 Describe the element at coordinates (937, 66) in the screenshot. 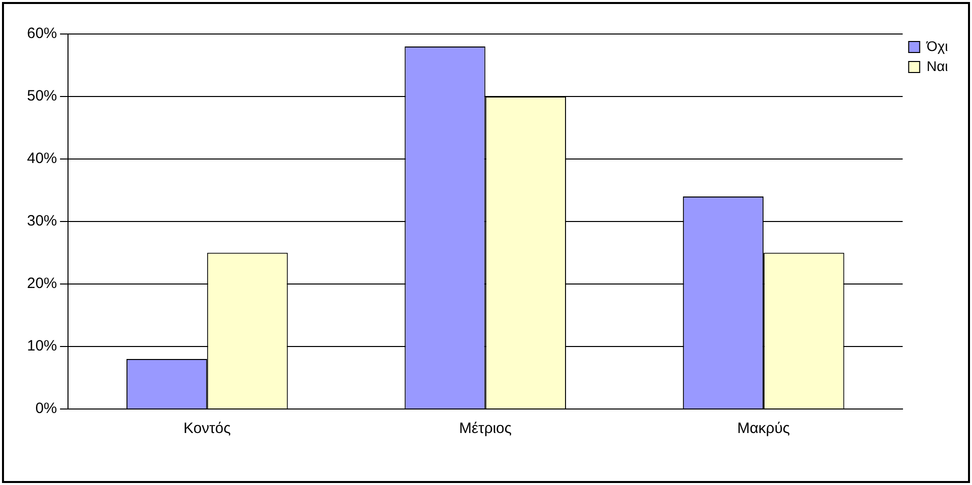

I see `legend-label: Ναι` at that location.